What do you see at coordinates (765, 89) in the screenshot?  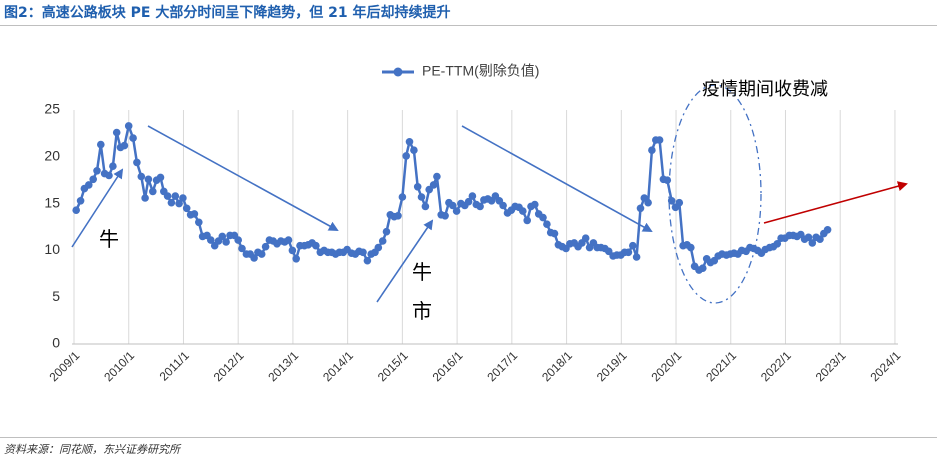 I see `annotation-covid-label: 疫情期间收费减` at bounding box center [765, 89].